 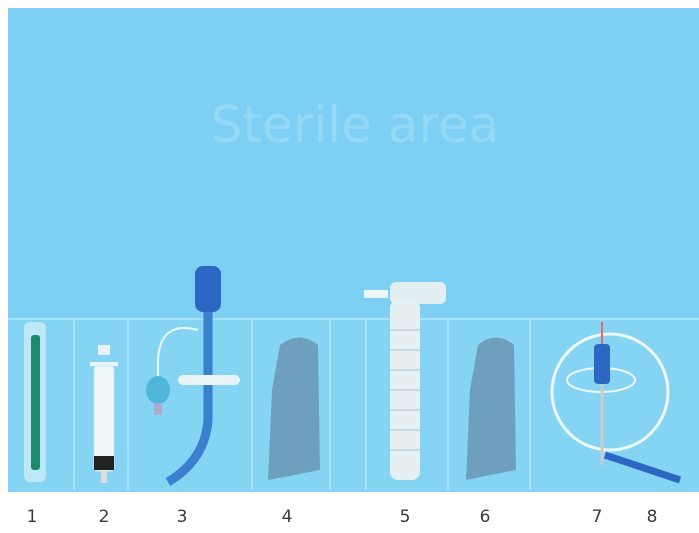 What do you see at coordinates (485, 517) in the screenshot?
I see `item-label: 6` at bounding box center [485, 517].